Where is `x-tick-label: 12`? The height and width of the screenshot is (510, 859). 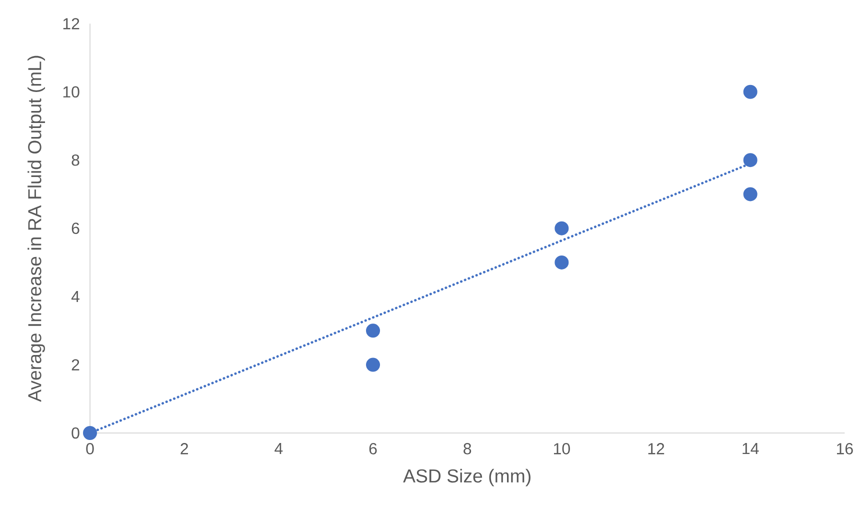 x-tick-label: 12 is located at coordinates (656, 448).